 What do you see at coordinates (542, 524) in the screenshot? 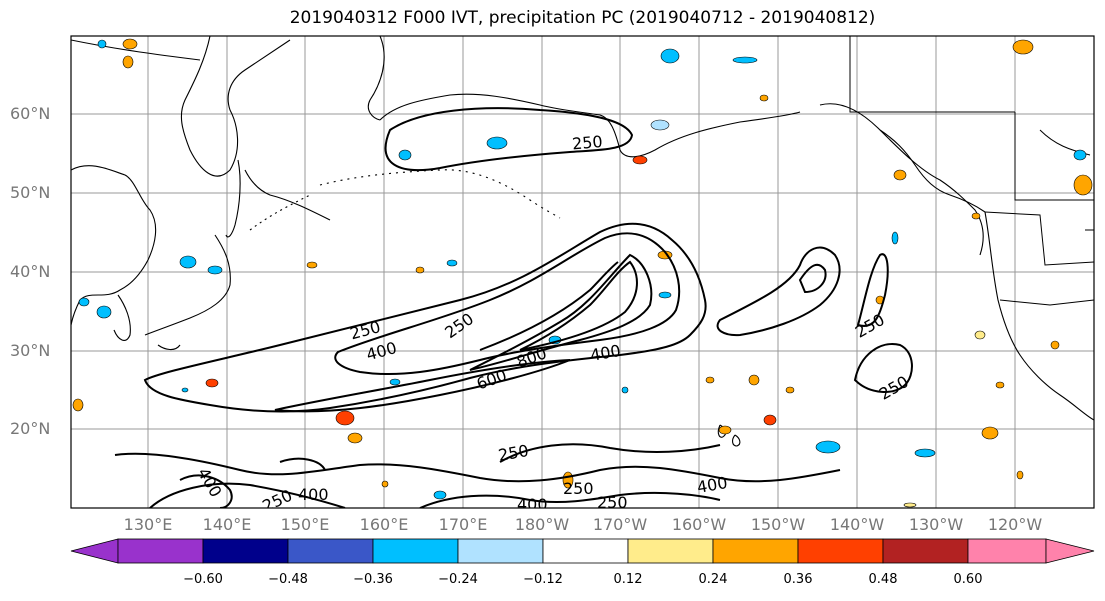
I see `lon-tick-label: 180°W` at bounding box center [542, 524].